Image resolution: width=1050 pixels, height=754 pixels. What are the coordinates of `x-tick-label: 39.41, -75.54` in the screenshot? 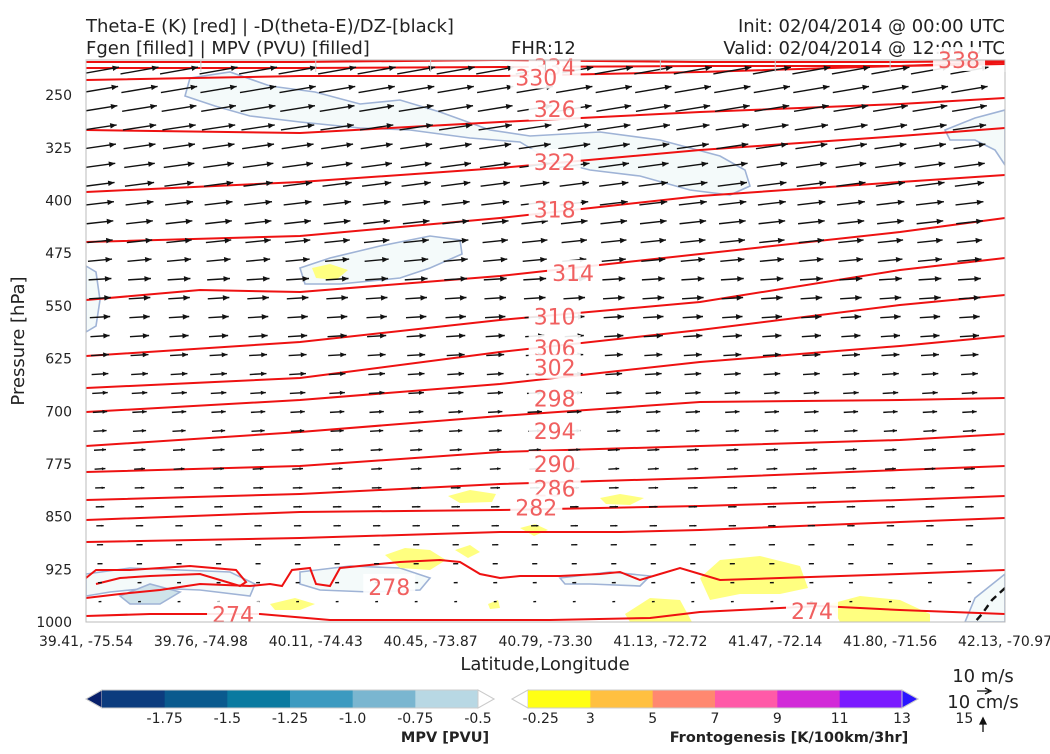 It's located at (86, 642).